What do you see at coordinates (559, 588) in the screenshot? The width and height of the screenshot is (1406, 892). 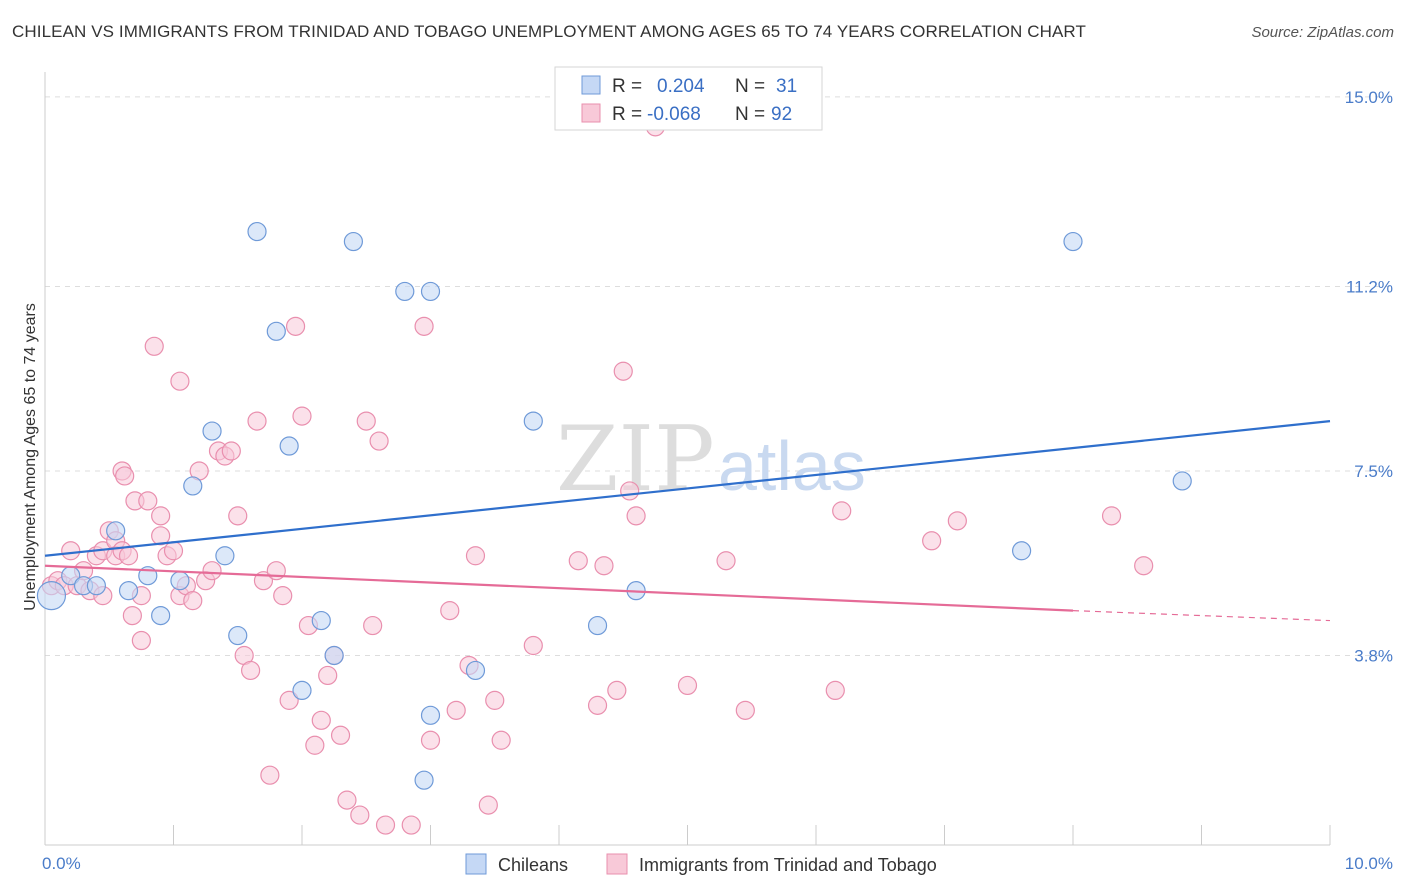 I see `tt-trend-line` at bounding box center [559, 588].